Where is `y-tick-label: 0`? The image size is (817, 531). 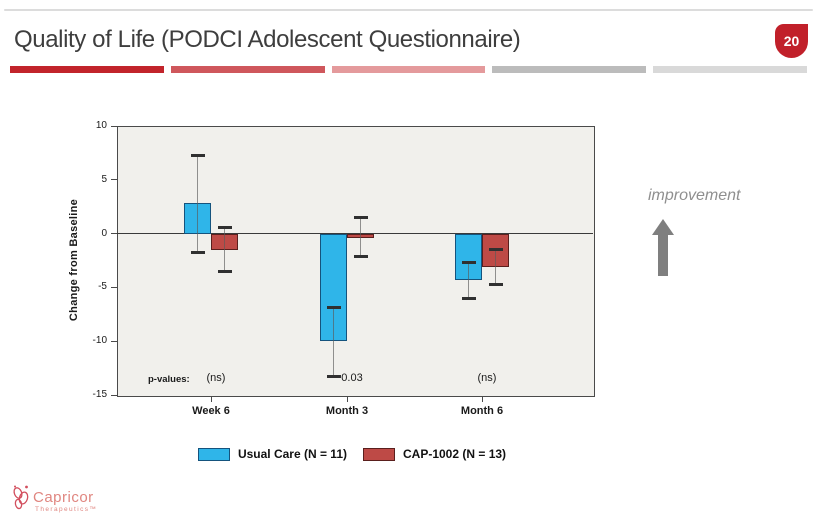 y-tick-label: 0 is located at coordinates (104, 233).